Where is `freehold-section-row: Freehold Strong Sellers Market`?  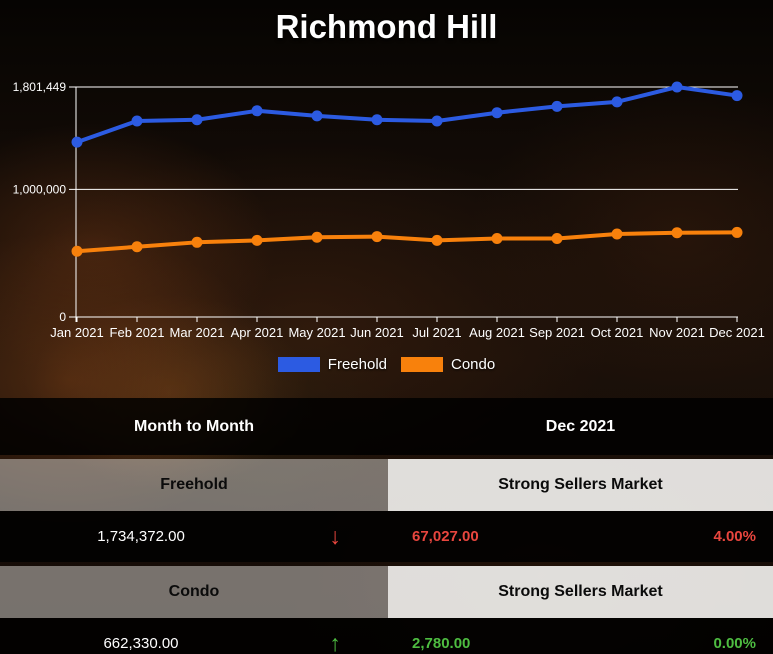
freehold-section-row: Freehold Strong Sellers Market is located at coordinates (386, 485).